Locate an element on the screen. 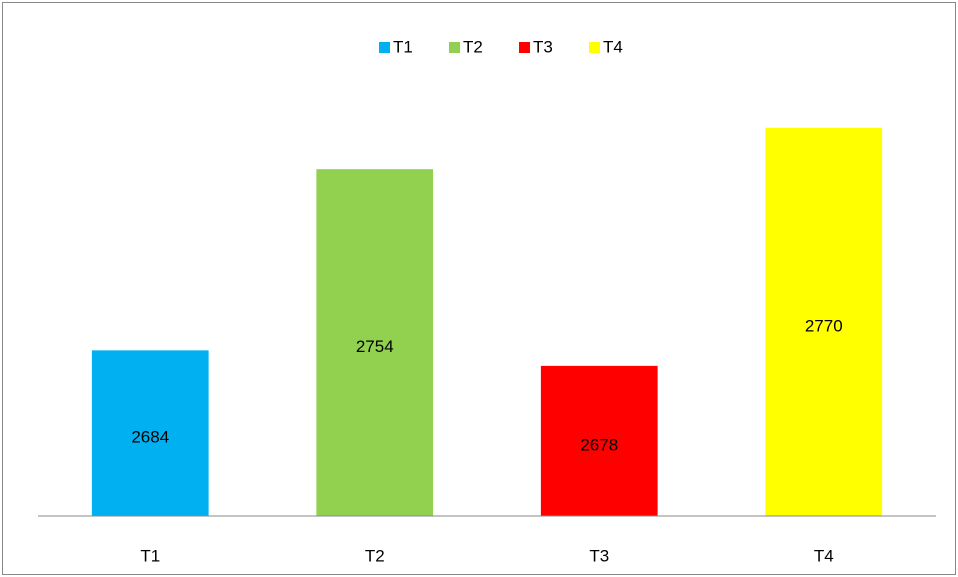 Image resolution: width=958 pixels, height=577 pixels. legend-label: T1 is located at coordinates (403, 46).